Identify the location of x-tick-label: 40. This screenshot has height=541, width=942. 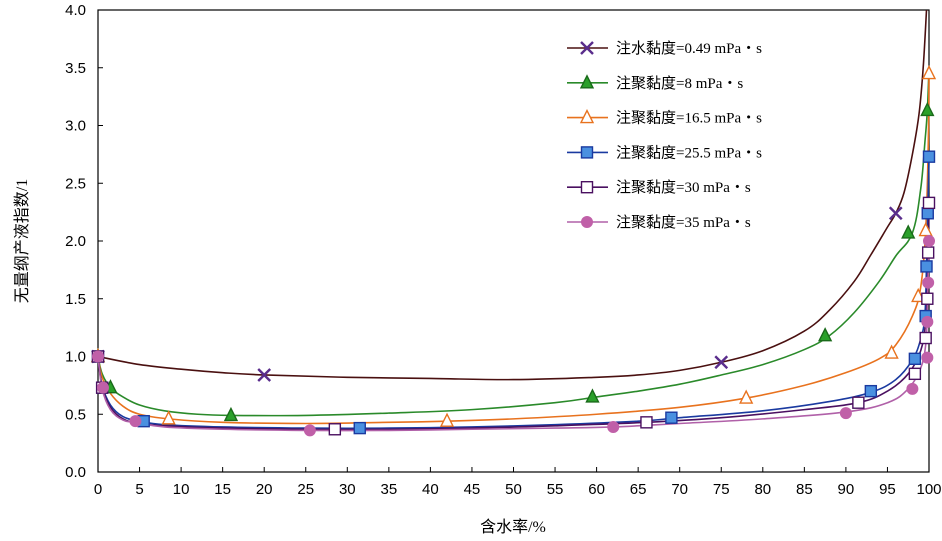
(430, 489).